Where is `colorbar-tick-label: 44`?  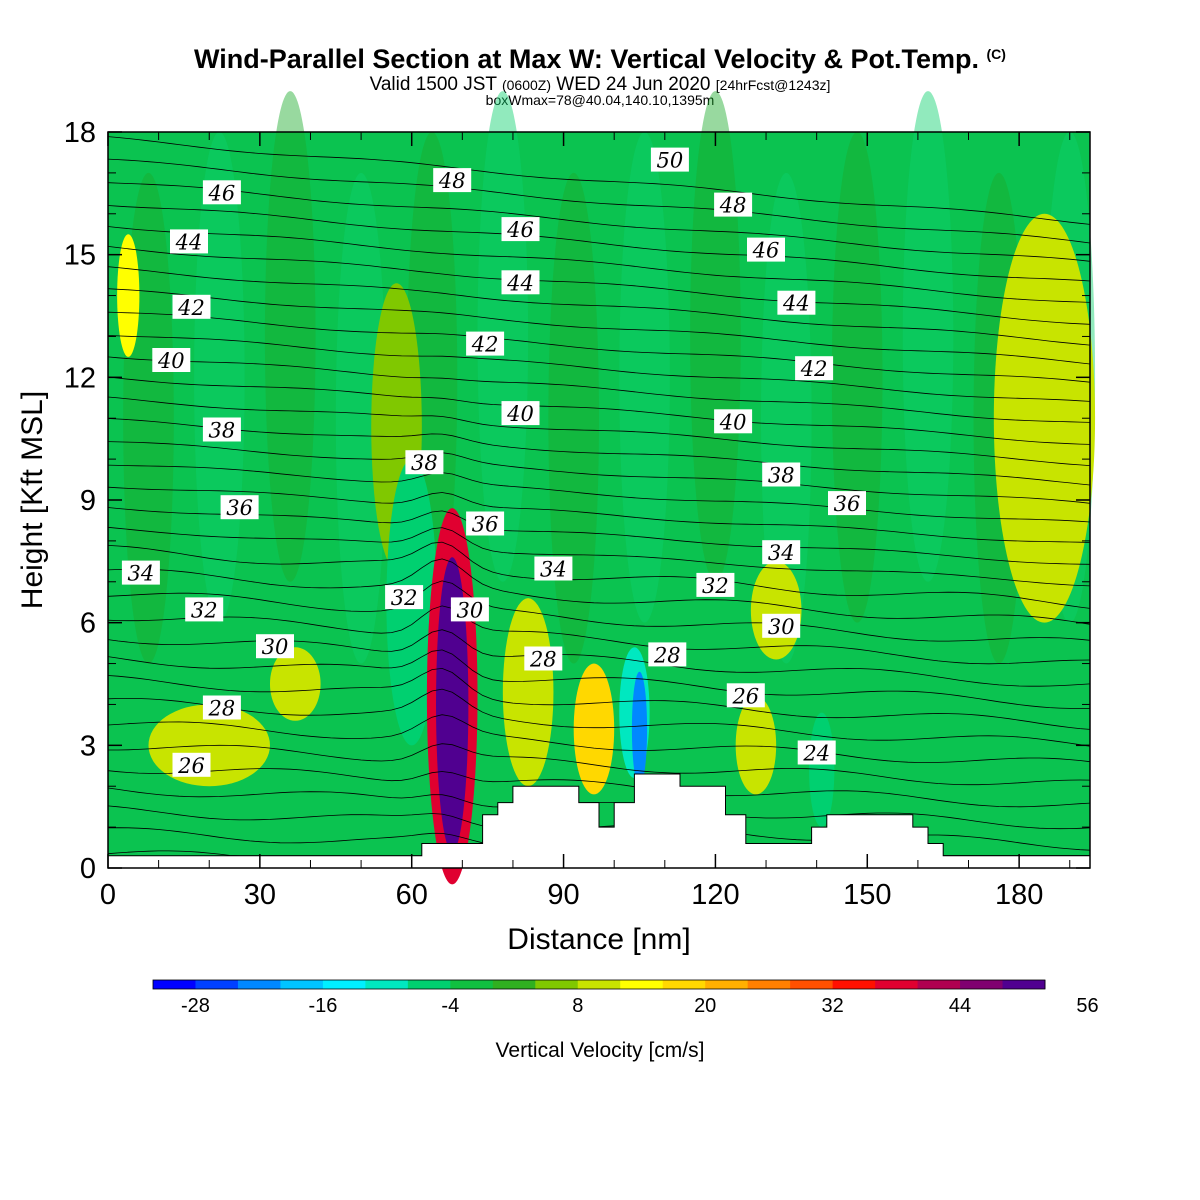
colorbar-tick-label: 44 is located at coordinates (960, 1006).